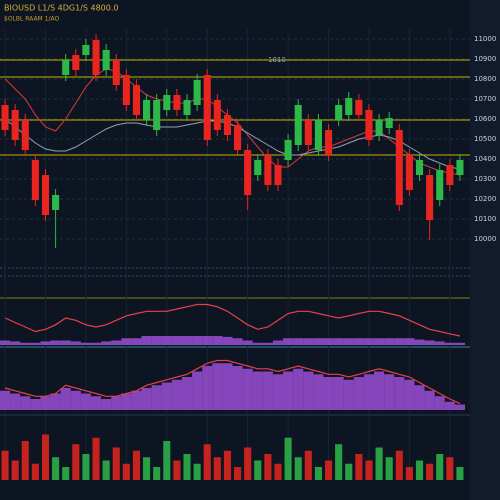 The image size is (500, 500). What do you see at coordinates (485, 59) in the screenshot?
I see `y-tick-label: 10900` at bounding box center [485, 59].